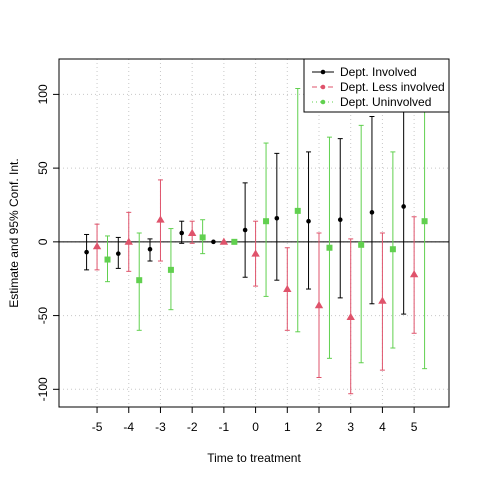 Image resolution: width=480 pixels, height=480 pixels. I want to click on x-axis-title: Time to treatment, so click(254, 458).